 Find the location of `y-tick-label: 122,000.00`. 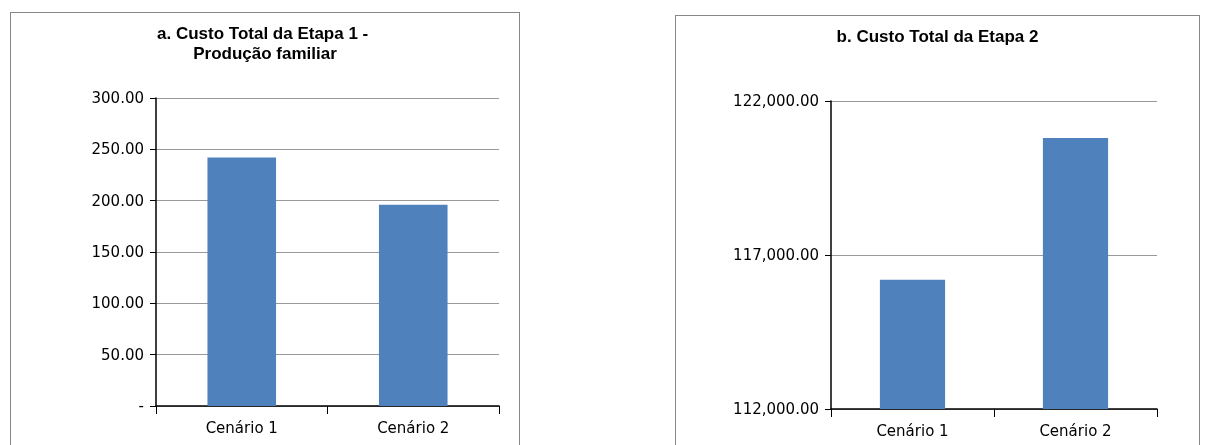

y-tick-label: 122,000.00 is located at coordinates (776, 101).